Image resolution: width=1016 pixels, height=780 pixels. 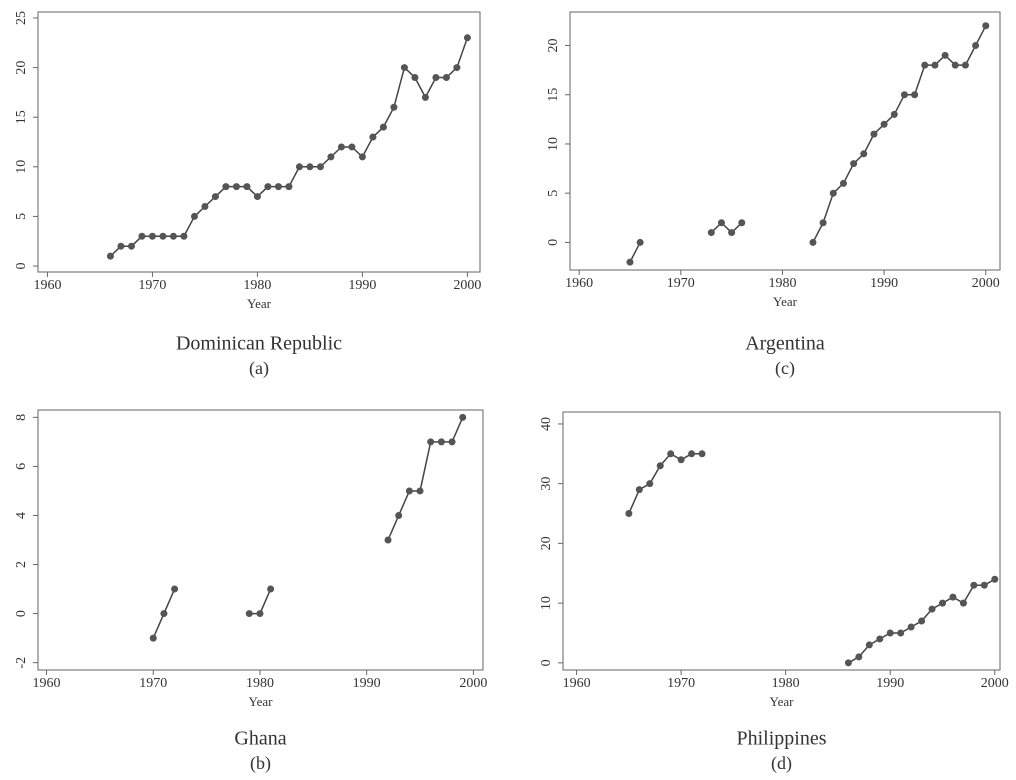 I want to click on panel-label: (c), so click(x=785, y=368).